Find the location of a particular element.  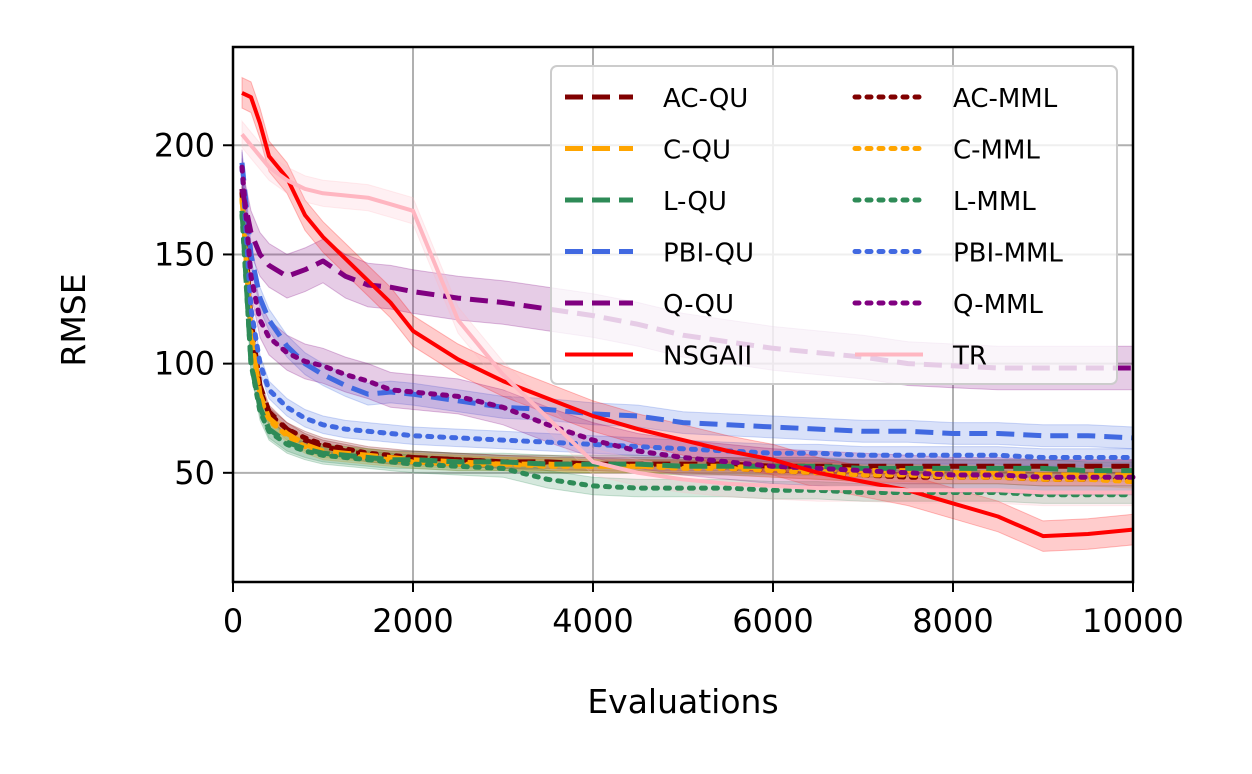

legend-label-ac-mml: AC-MML is located at coordinates (1005, 99).